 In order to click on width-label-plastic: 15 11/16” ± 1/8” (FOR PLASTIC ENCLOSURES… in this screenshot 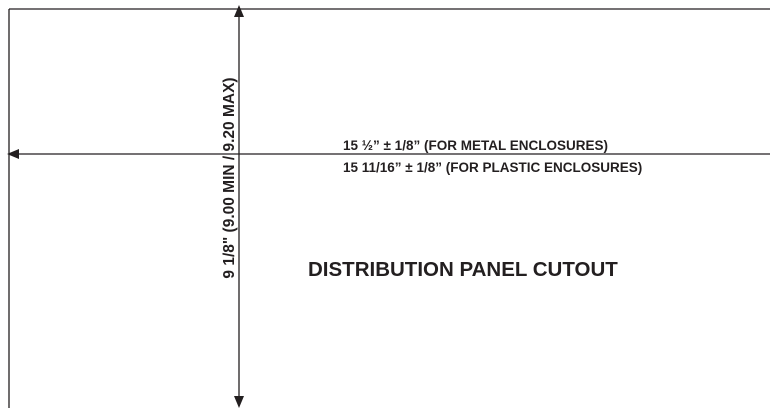, I will do `click(492, 167)`.